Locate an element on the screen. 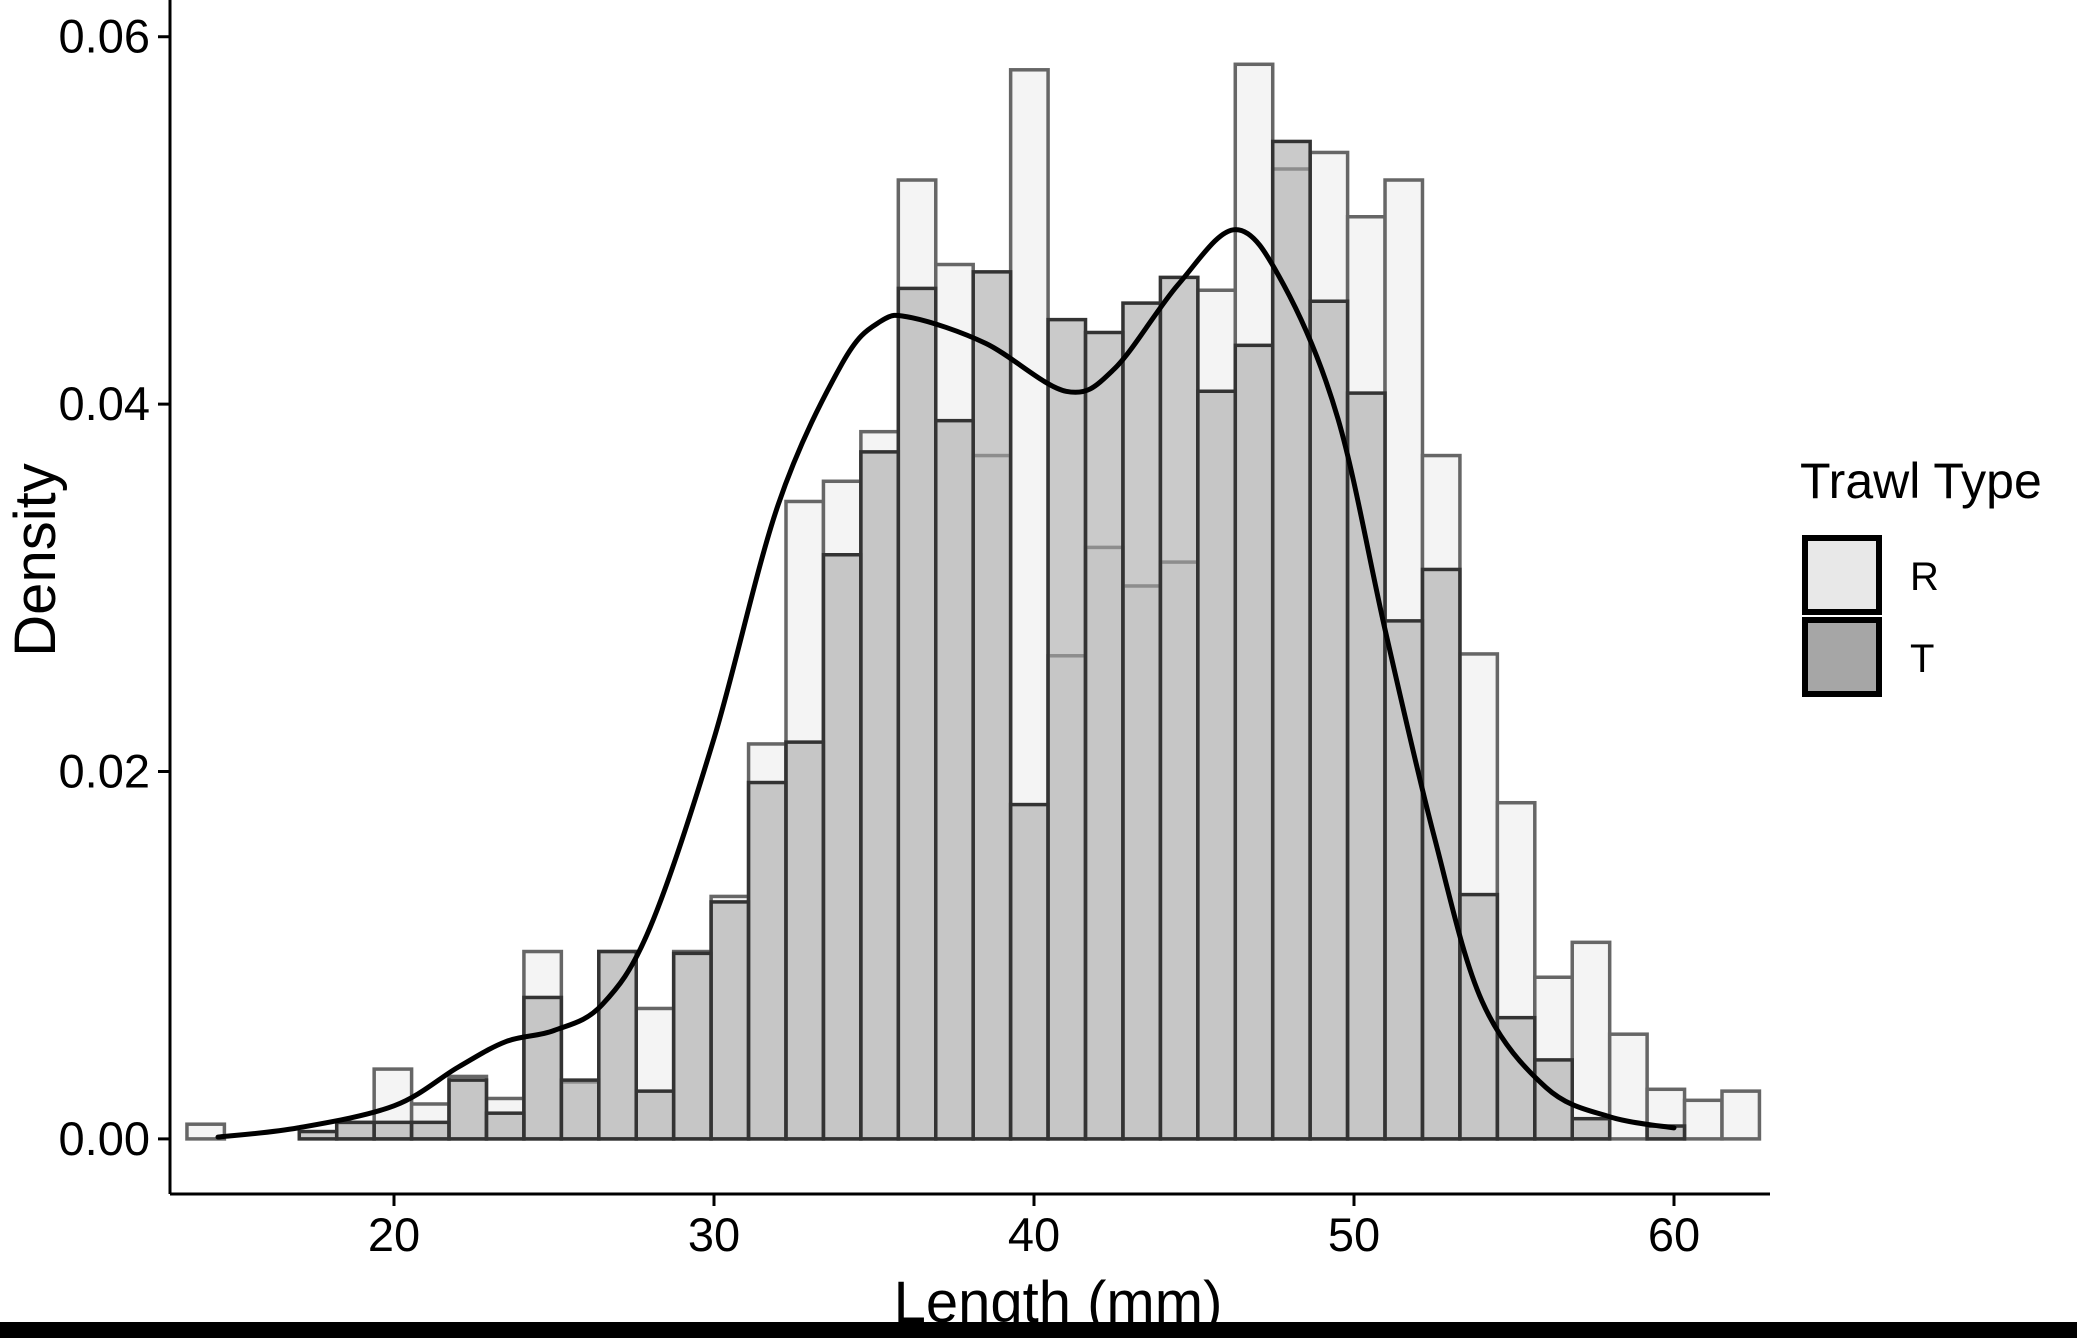 Image resolution: width=2077 pixels, height=1338 pixels. y-tick-label: 0.06 is located at coordinates (104, 36).